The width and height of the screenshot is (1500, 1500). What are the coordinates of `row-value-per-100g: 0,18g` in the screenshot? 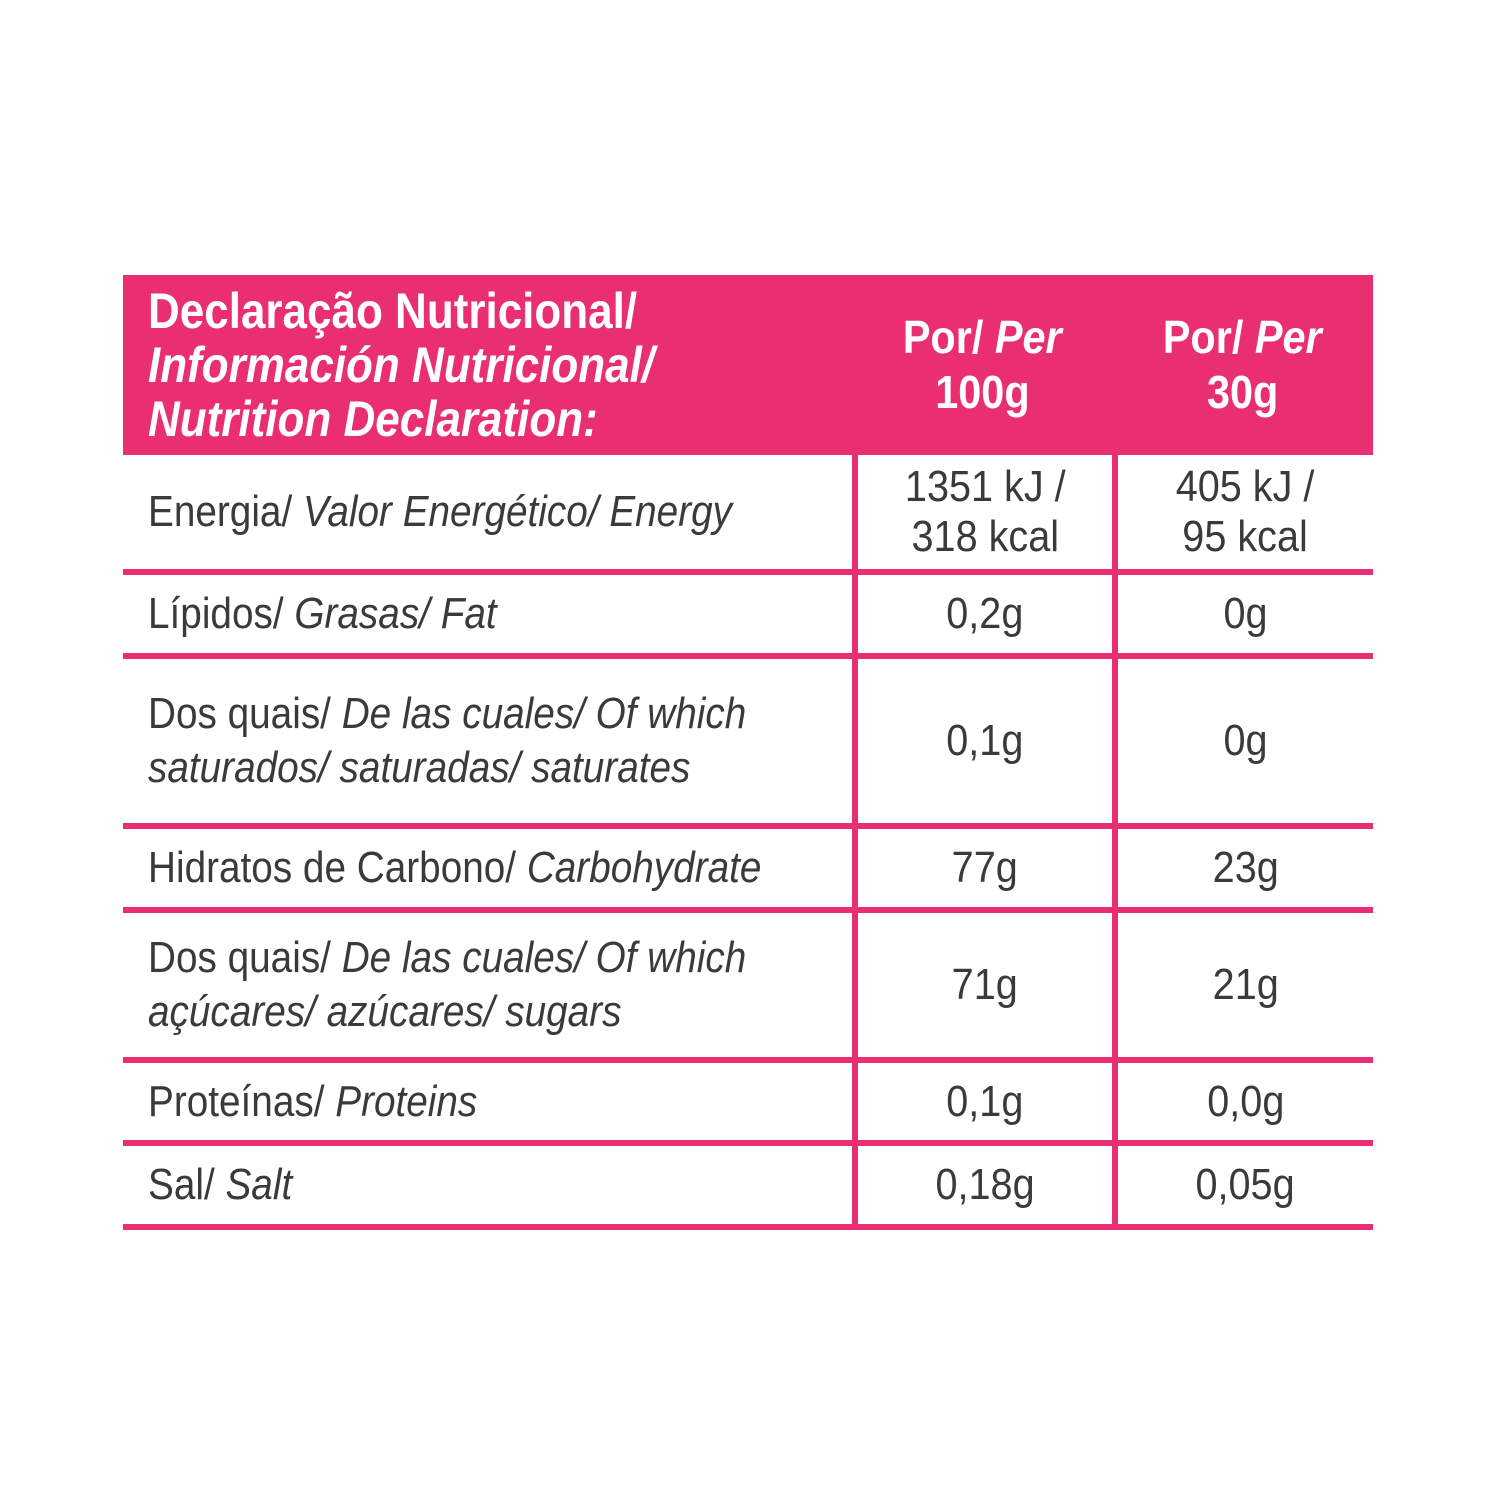 It's located at (982, 1185).